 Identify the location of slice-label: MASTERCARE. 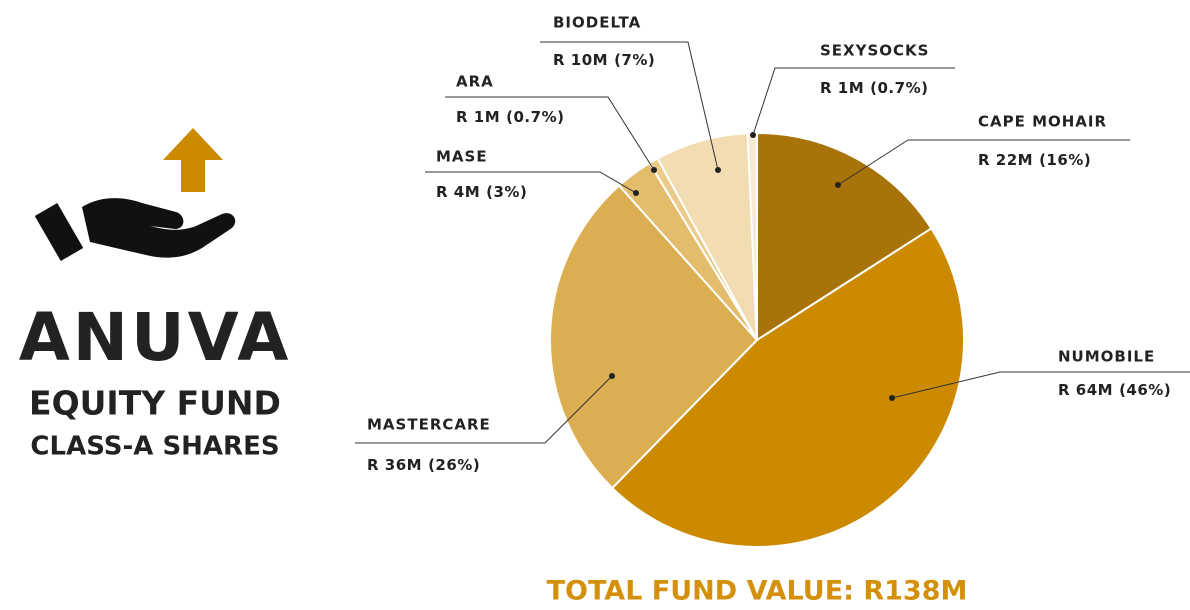
(429, 425).